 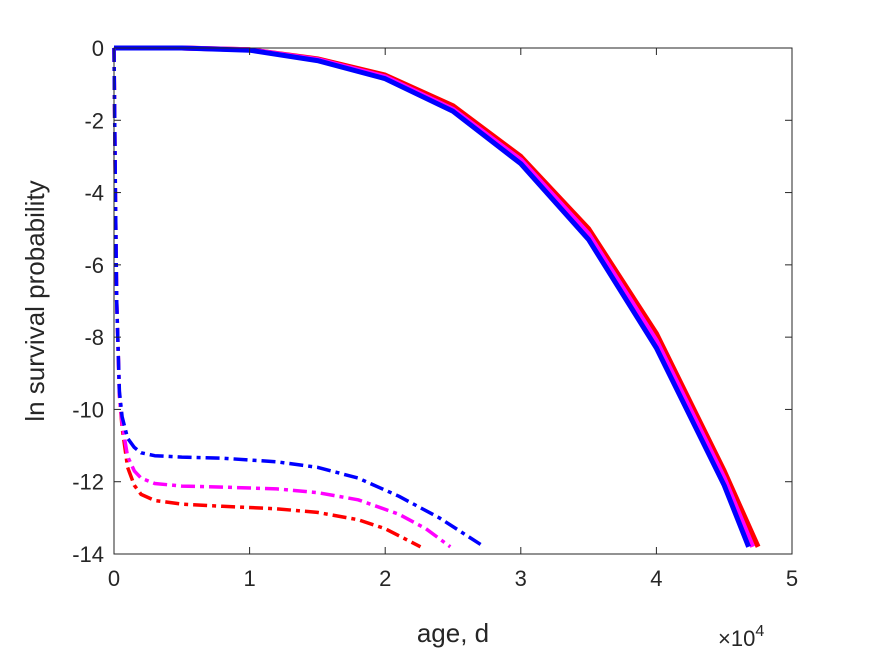 I want to click on y-tick-label: -6, so click(x=94, y=265).